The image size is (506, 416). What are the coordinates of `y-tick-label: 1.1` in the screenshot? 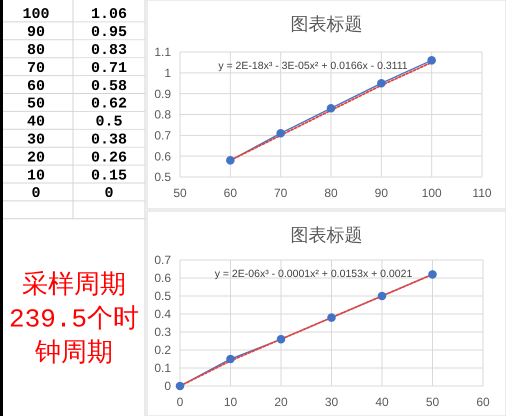 It's located at (163, 52).